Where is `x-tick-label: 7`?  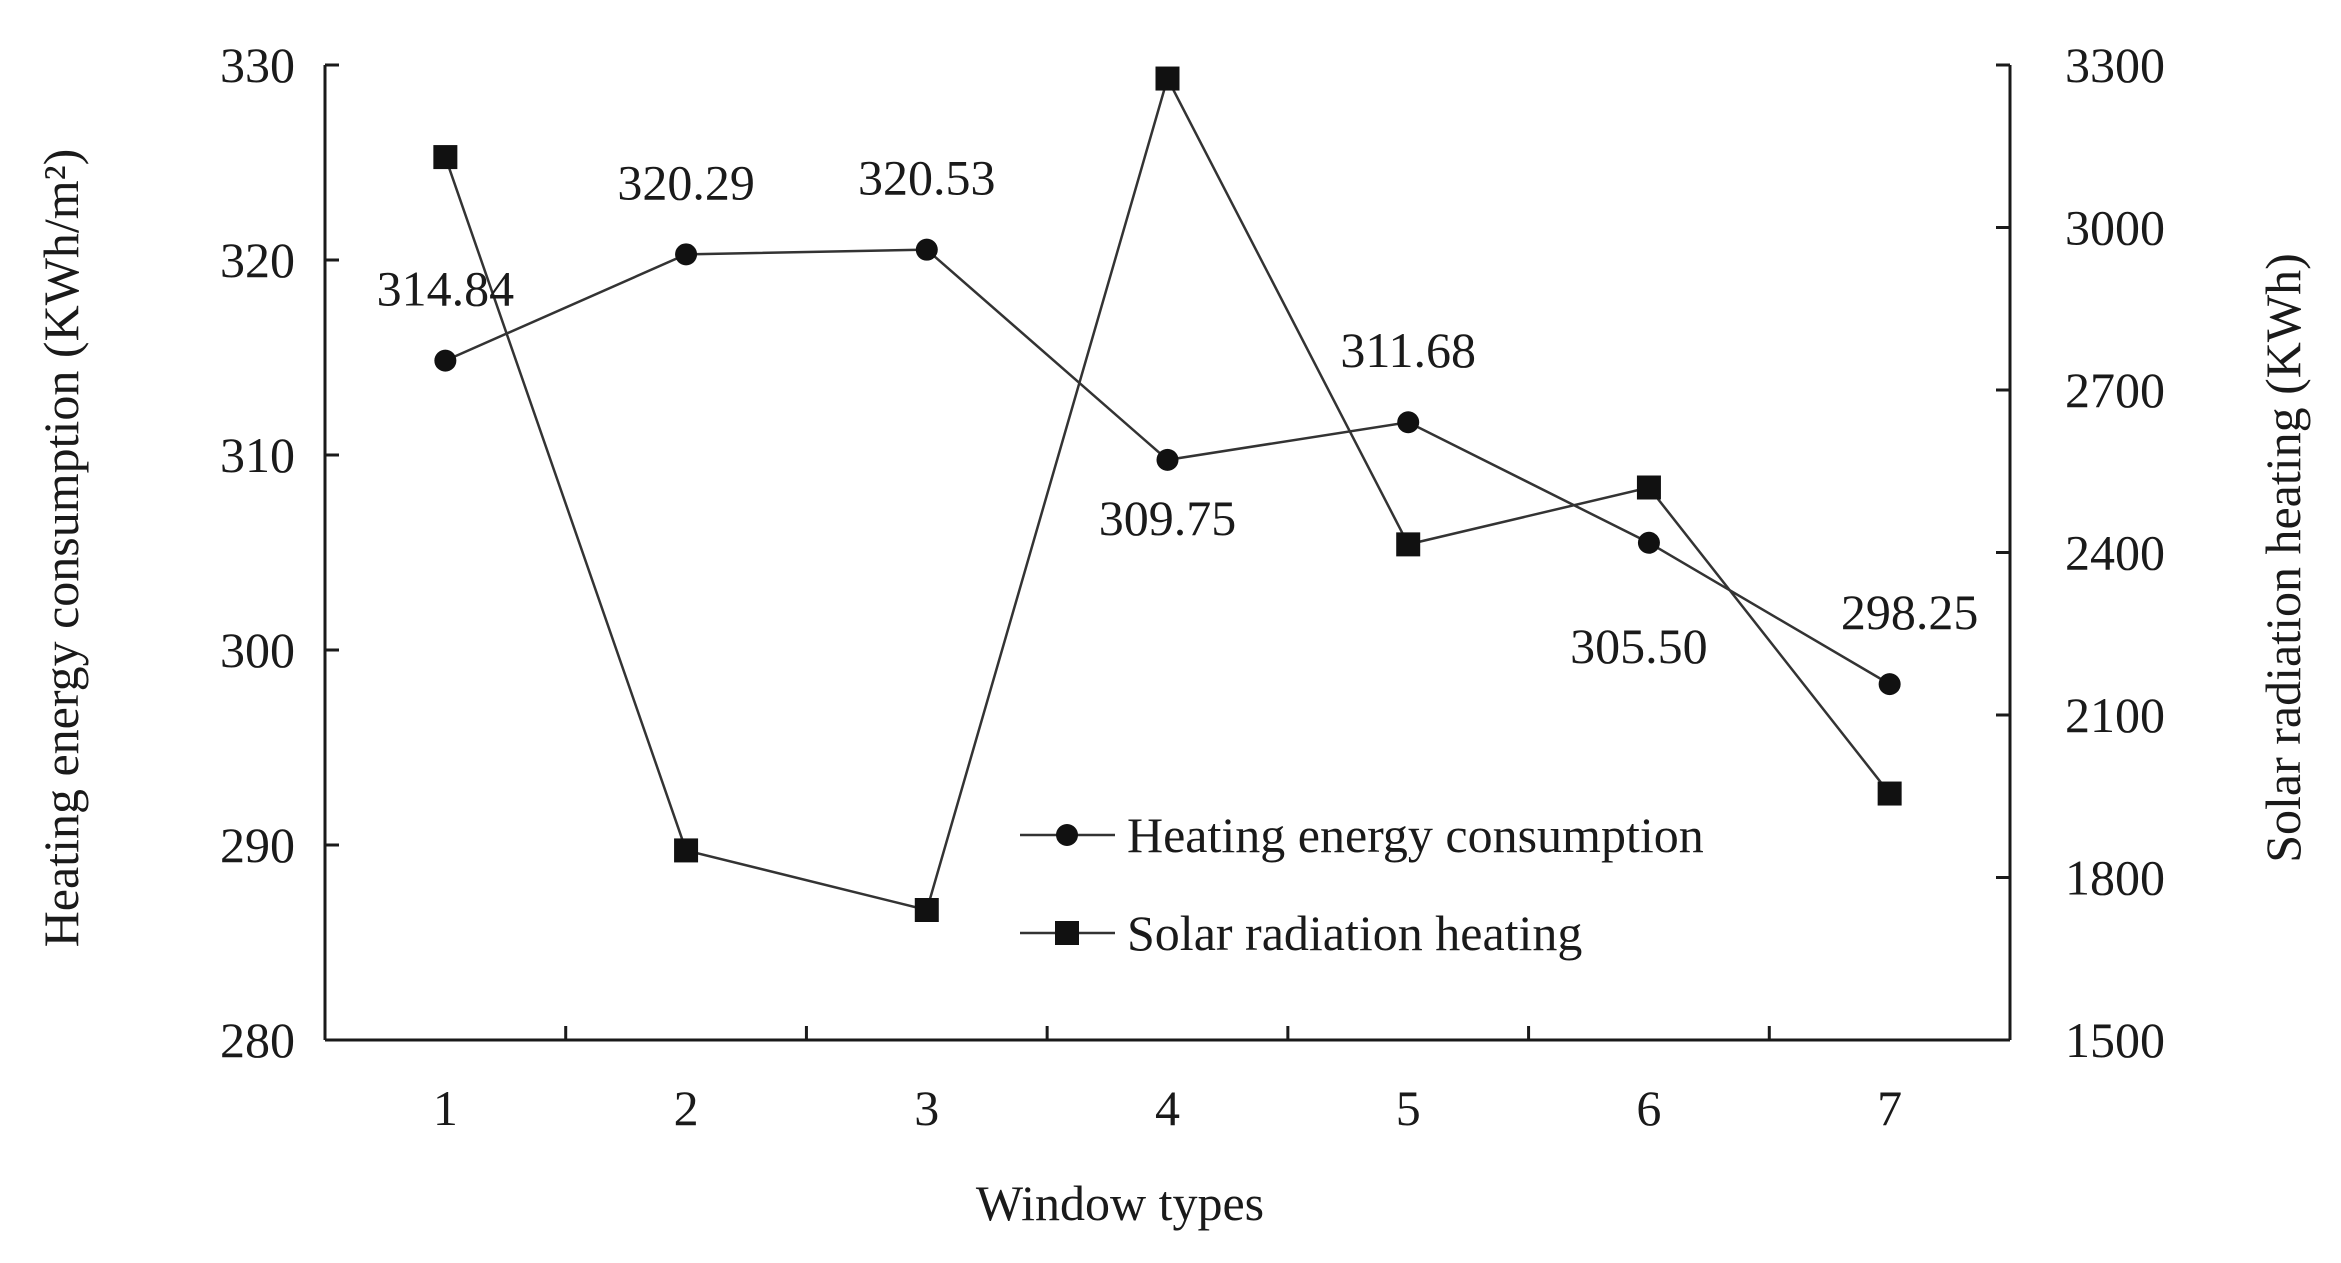
x-tick-label: 7 is located at coordinates (1889, 1108).